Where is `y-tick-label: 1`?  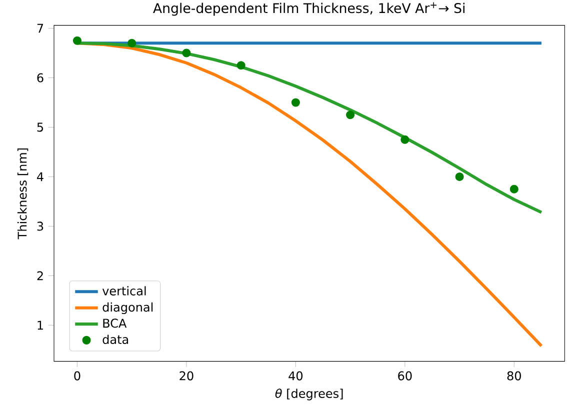 y-tick-label: 1 is located at coordinates (40, 325).